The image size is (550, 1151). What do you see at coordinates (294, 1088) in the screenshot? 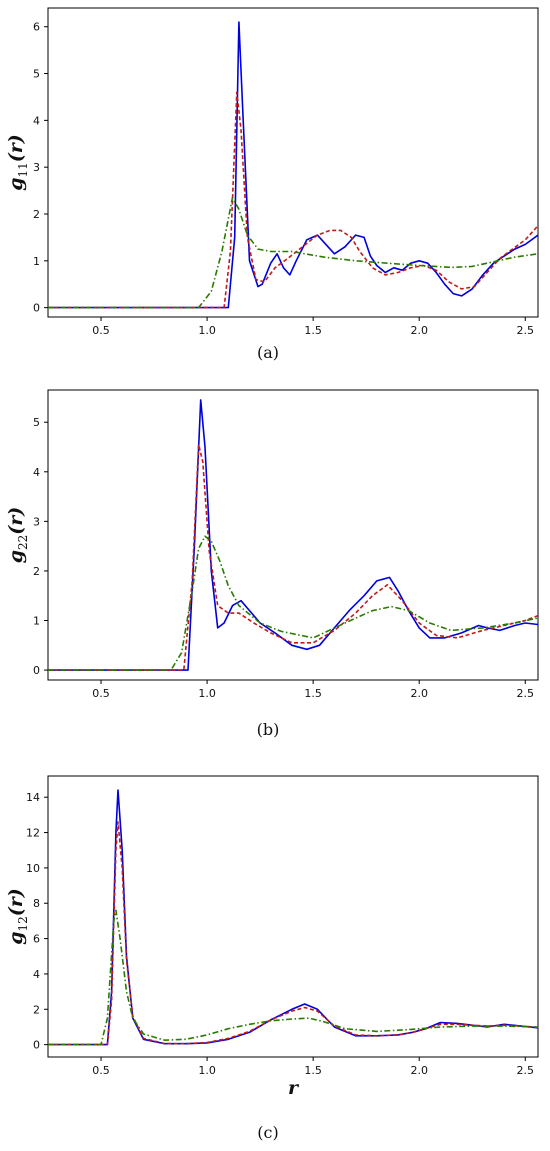
I see `x-axis-label: r` at bounding box center [294, 1088].